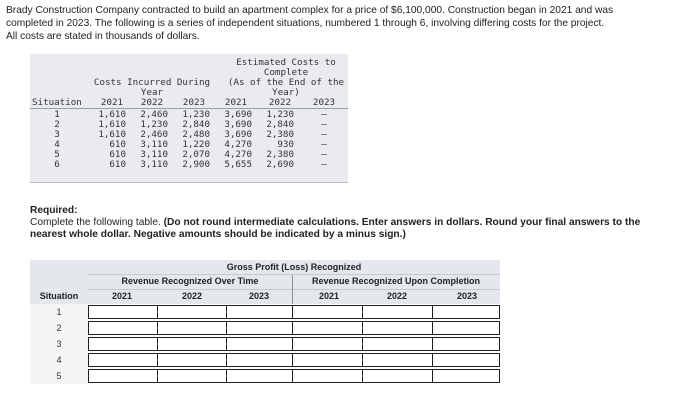  What do you see at coordinates (286, 72) in the screenshot?
I see `header-estimated-line-2: Complete` at bounding box center [286, 72].